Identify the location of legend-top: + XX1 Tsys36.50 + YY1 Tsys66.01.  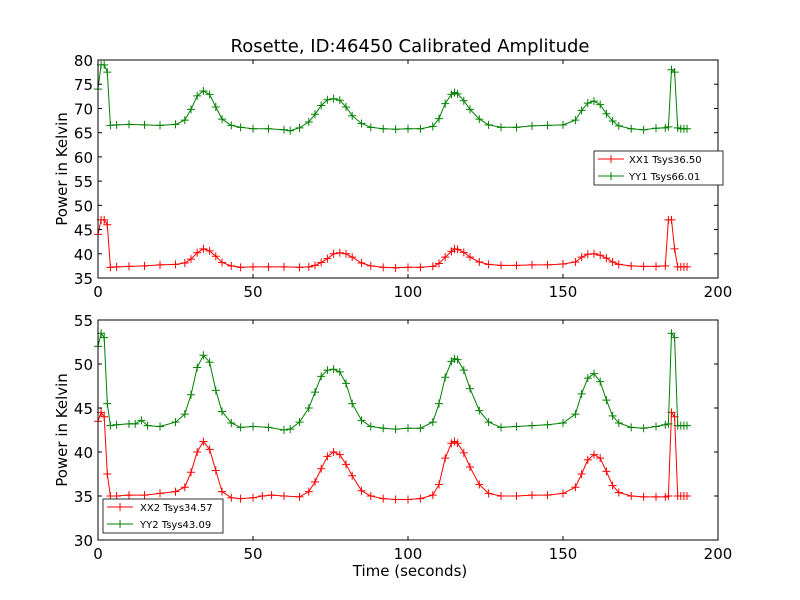
(658, 168).